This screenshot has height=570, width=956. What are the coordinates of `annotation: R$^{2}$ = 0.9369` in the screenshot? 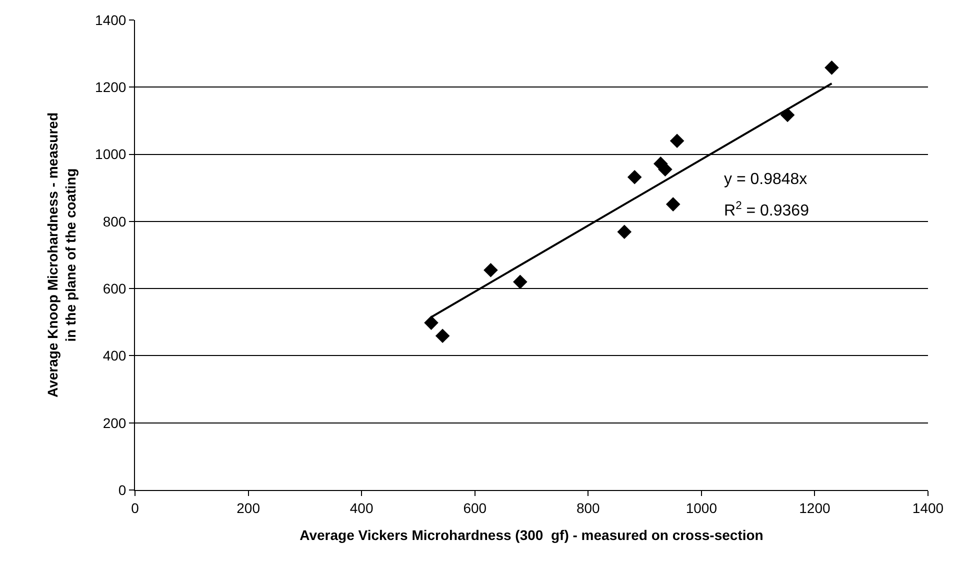 It's located at (767, 210).